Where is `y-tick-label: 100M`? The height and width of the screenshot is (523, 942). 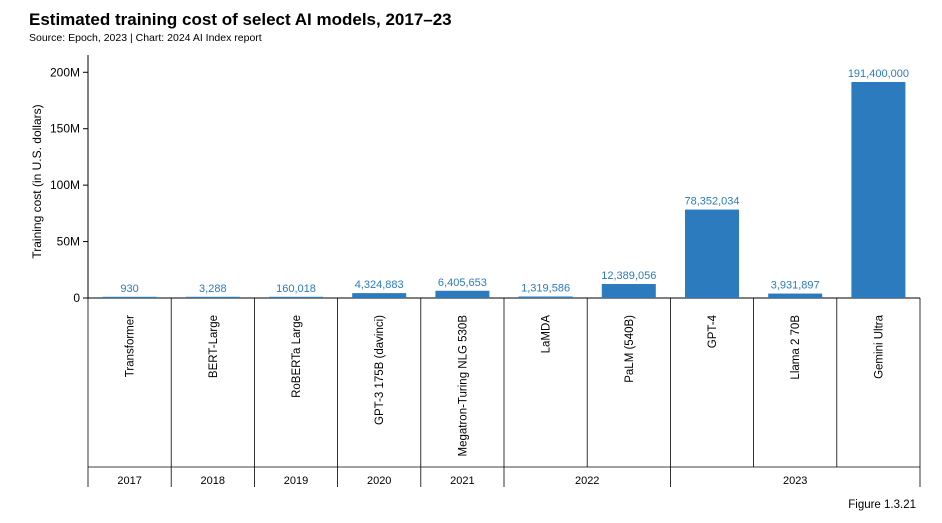 y-tick-label: 100M is located at coordinates (65, 185).